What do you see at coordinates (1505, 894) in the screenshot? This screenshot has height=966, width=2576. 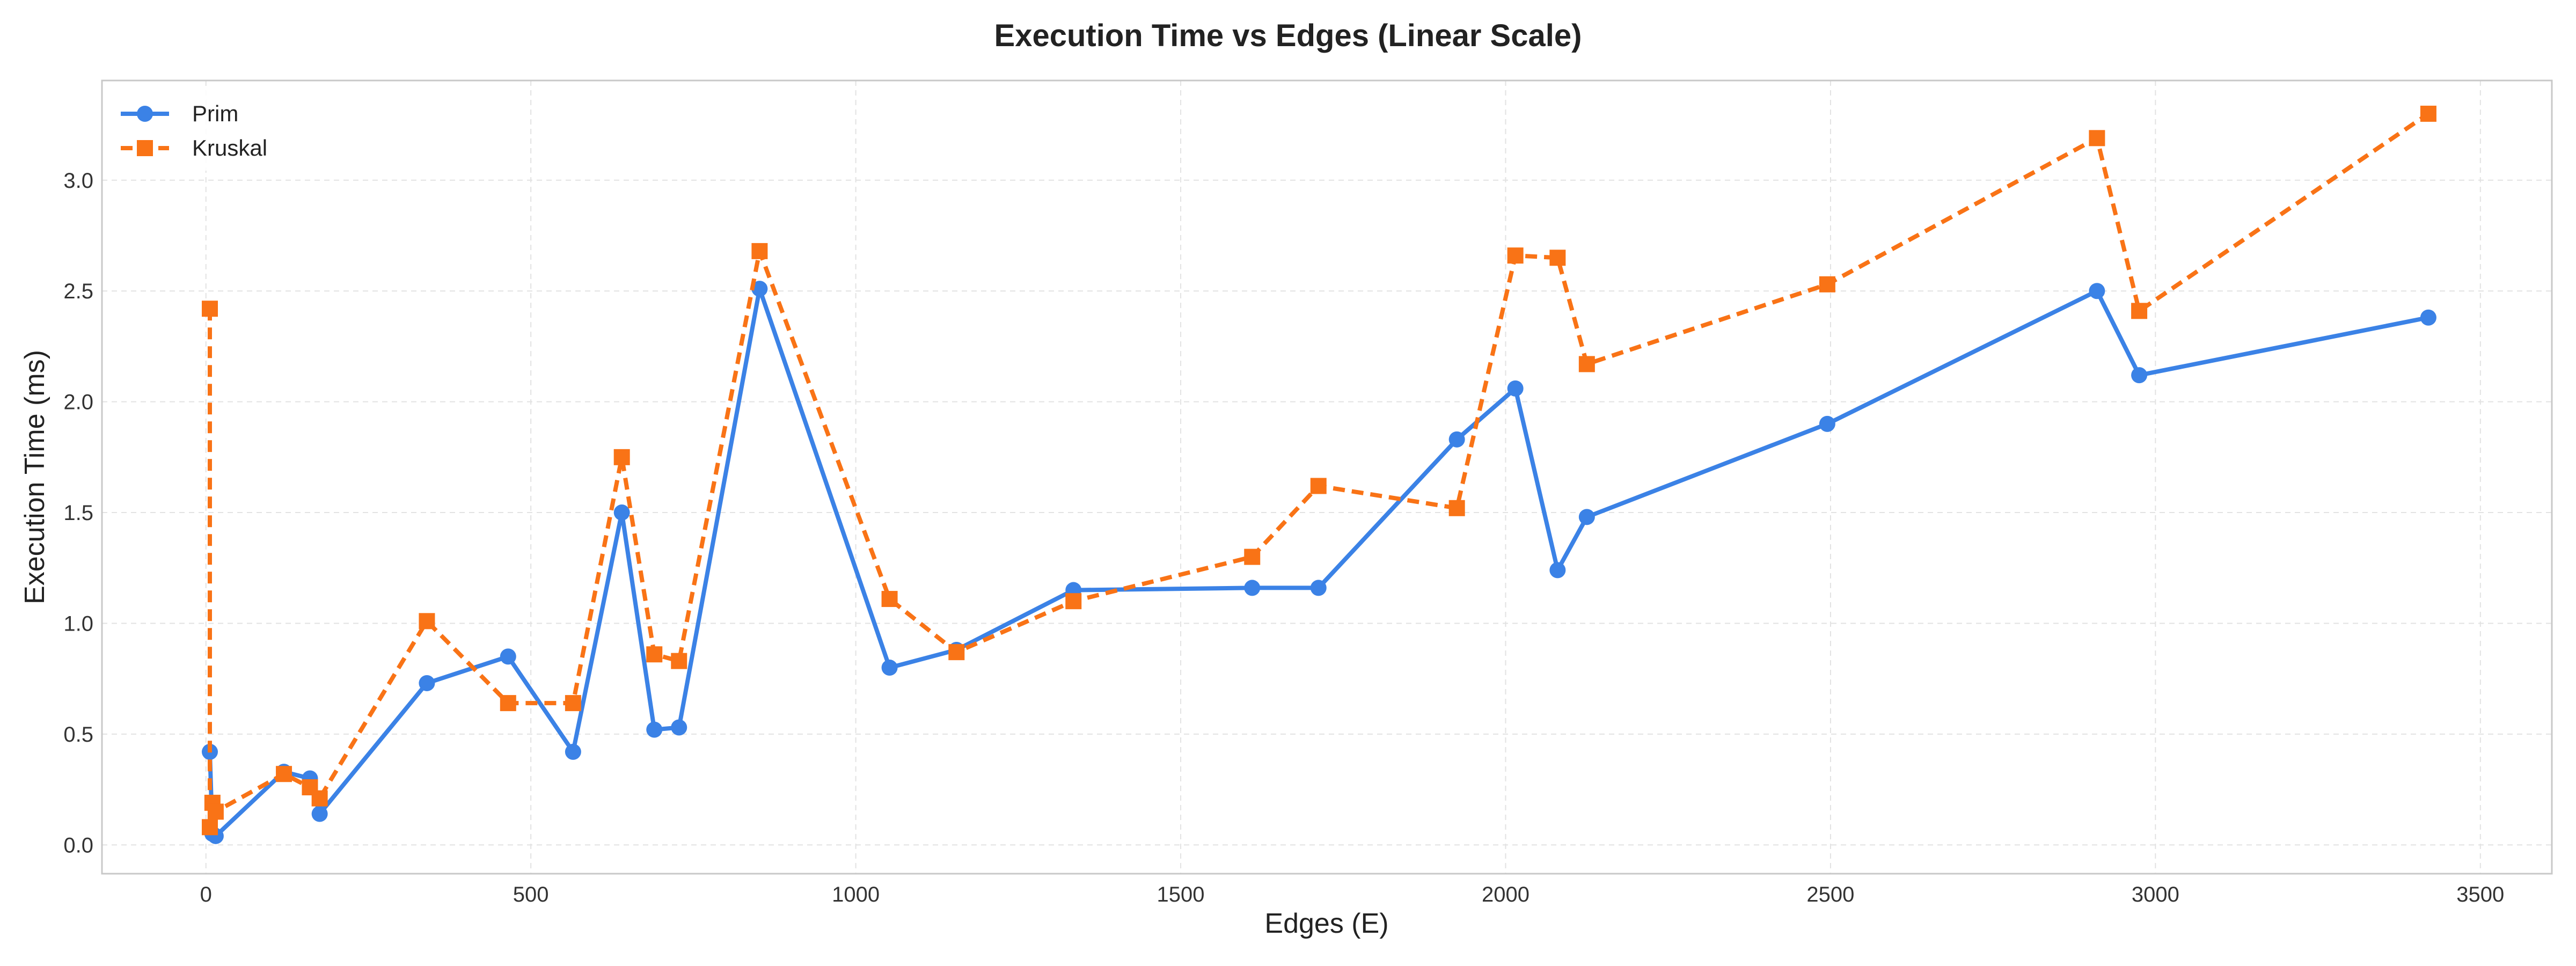 I see `x-tick-label: 2000` at bounding box center [1505, 894].